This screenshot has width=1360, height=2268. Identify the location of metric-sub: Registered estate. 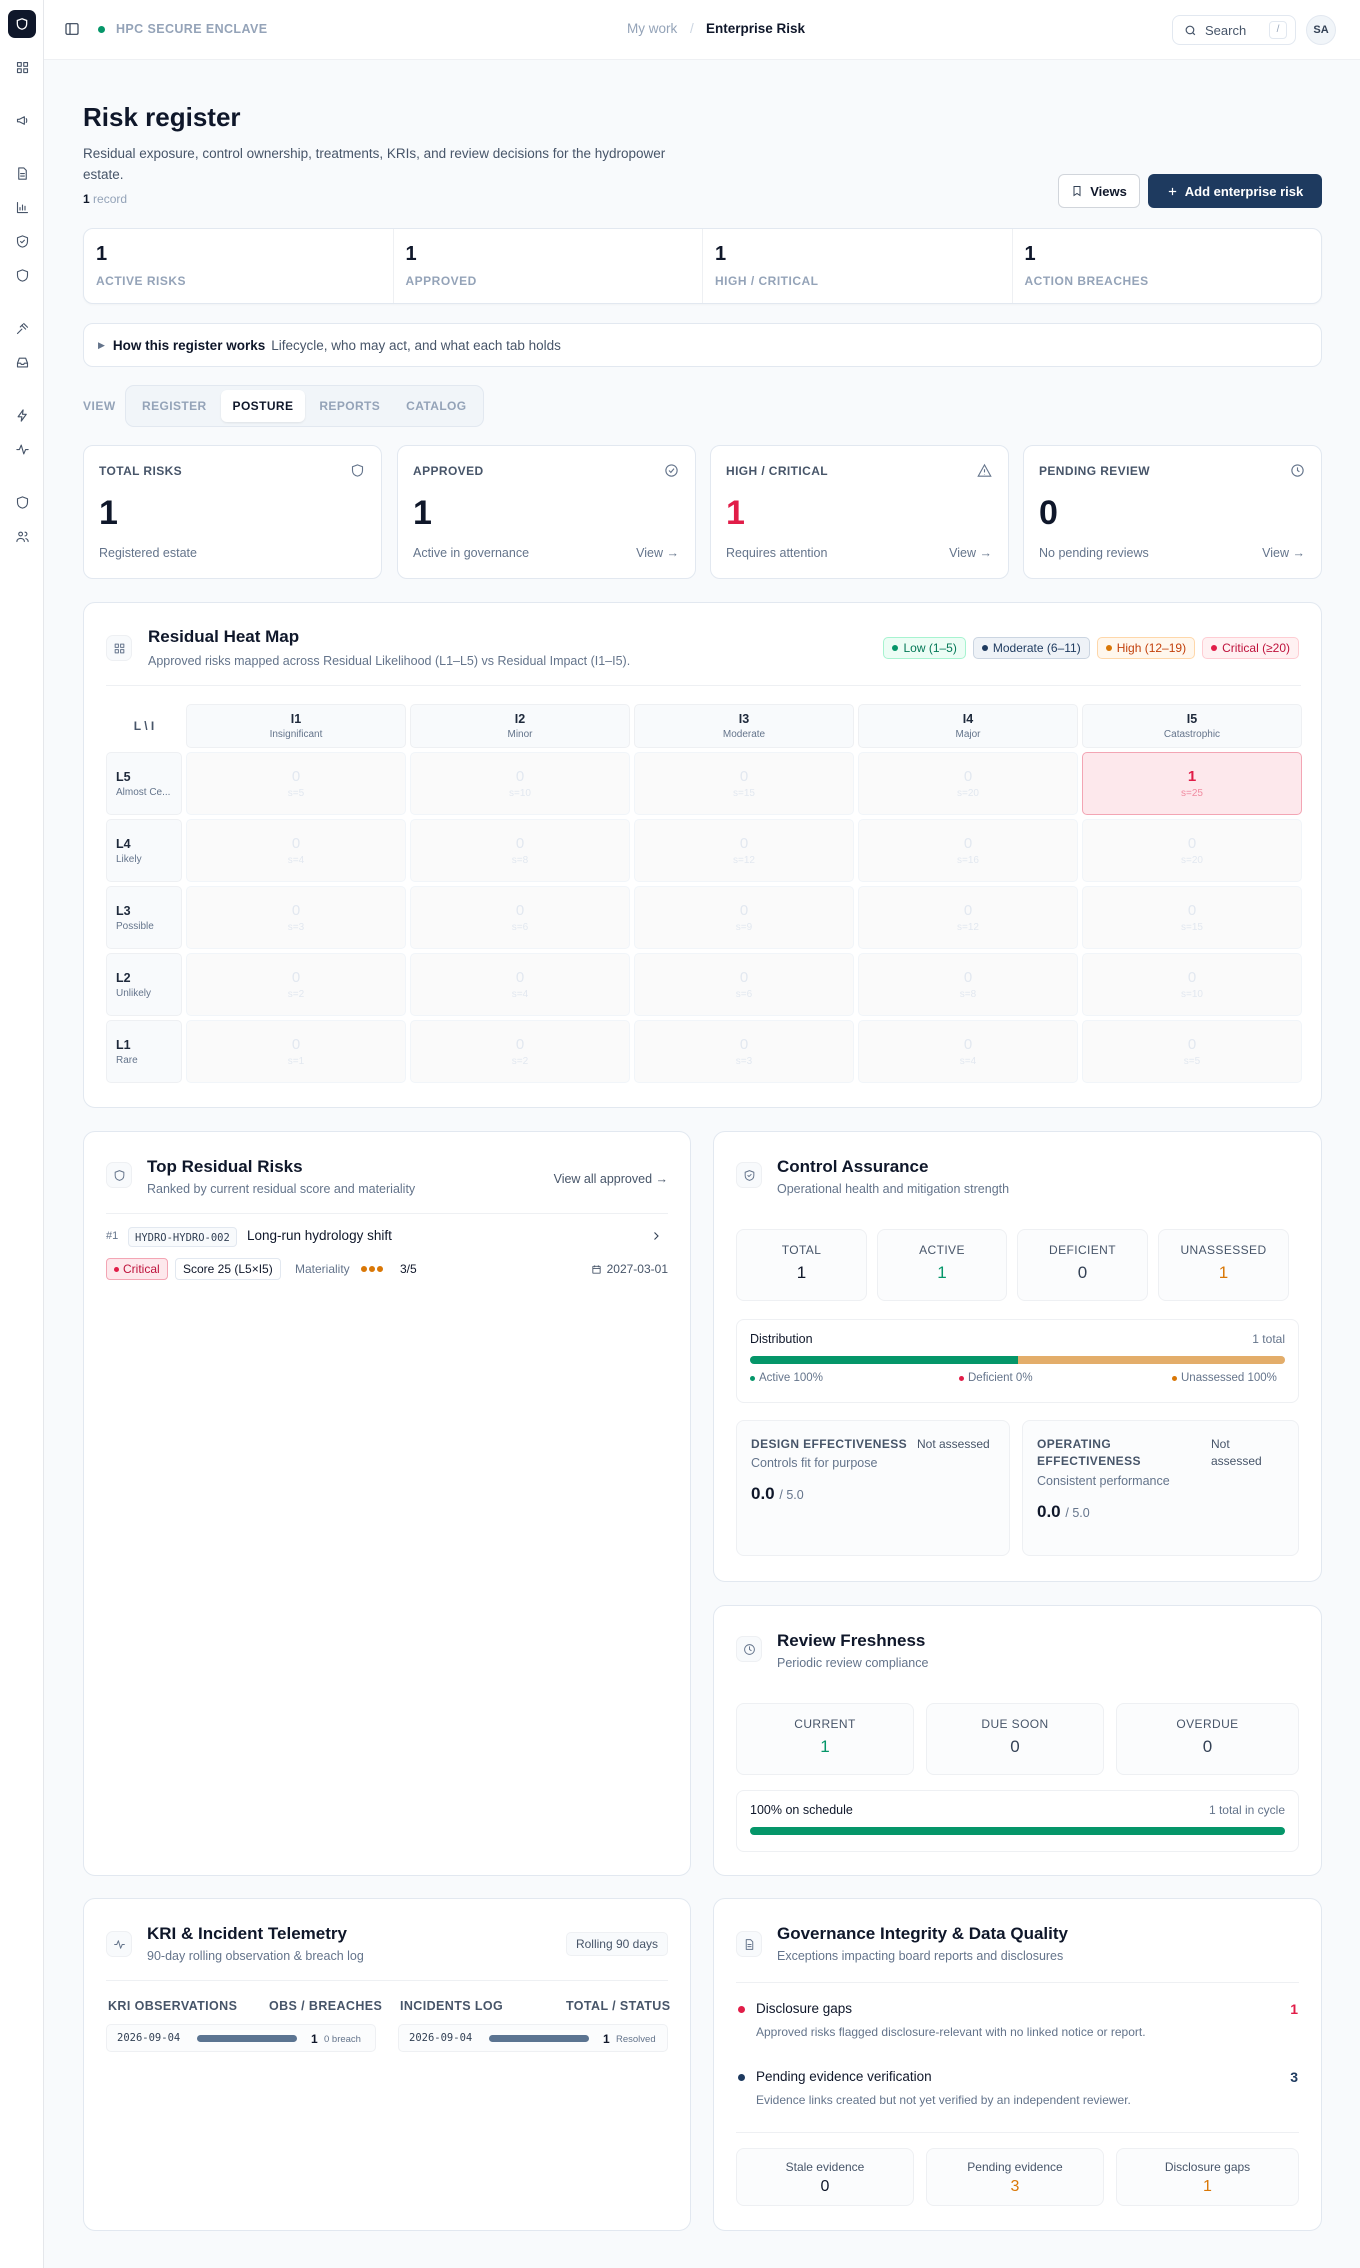
(148, 553).